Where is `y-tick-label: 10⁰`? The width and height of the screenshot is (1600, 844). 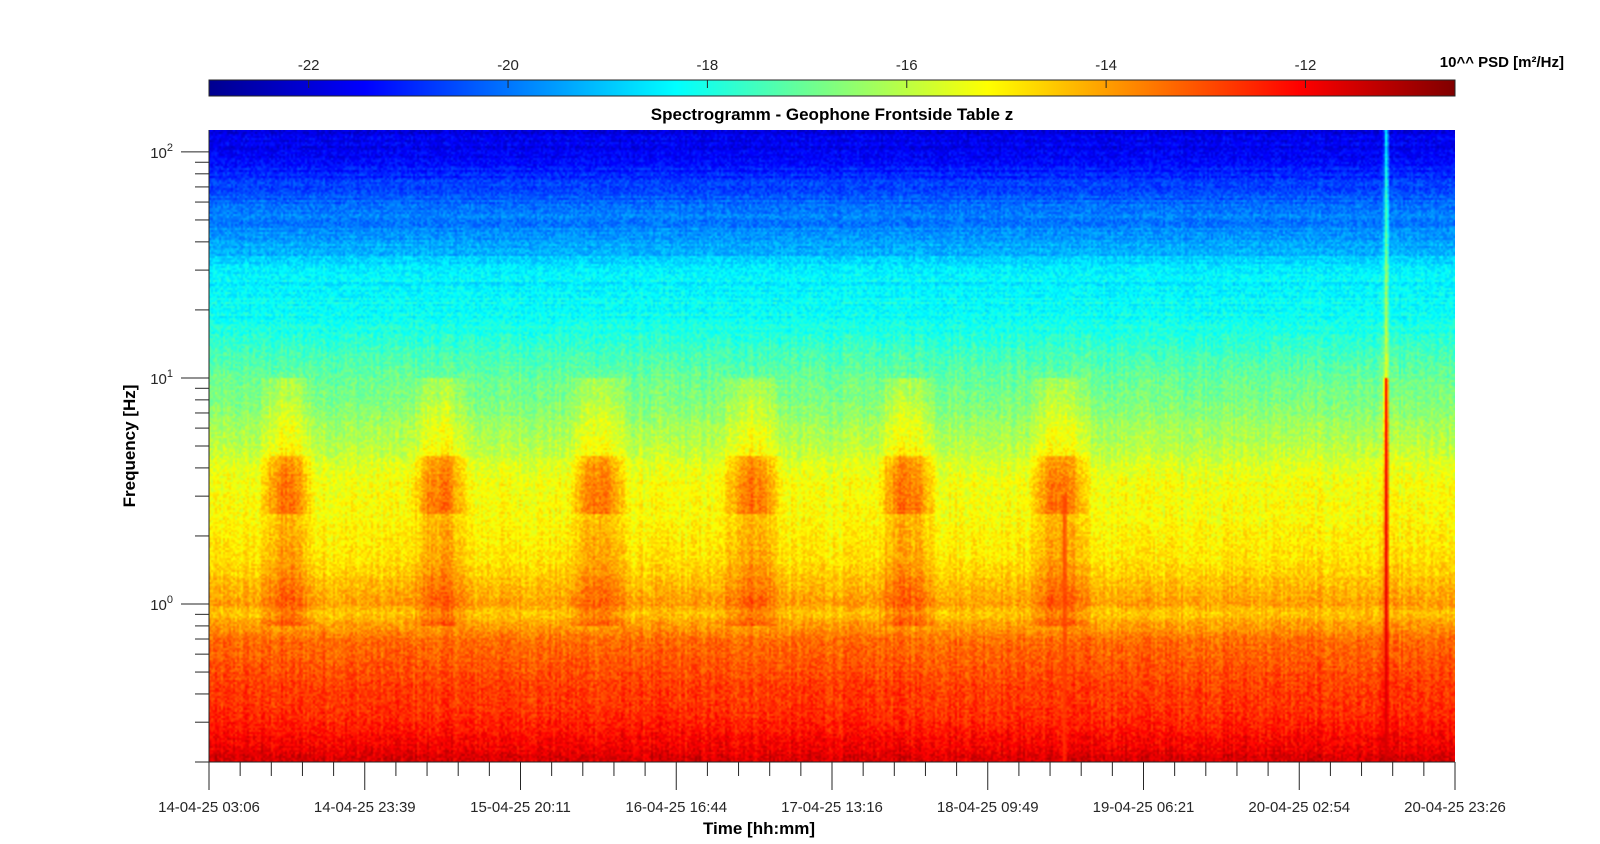 y-tick-label: 10⁰ is located at coordinates (161, 604).